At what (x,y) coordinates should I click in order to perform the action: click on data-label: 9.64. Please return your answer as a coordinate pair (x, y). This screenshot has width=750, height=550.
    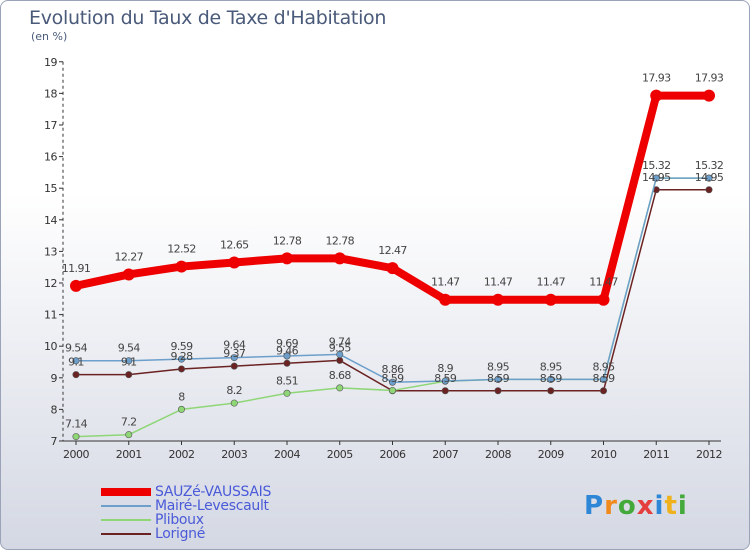
    Looking at the image, I should click on (234, 345).